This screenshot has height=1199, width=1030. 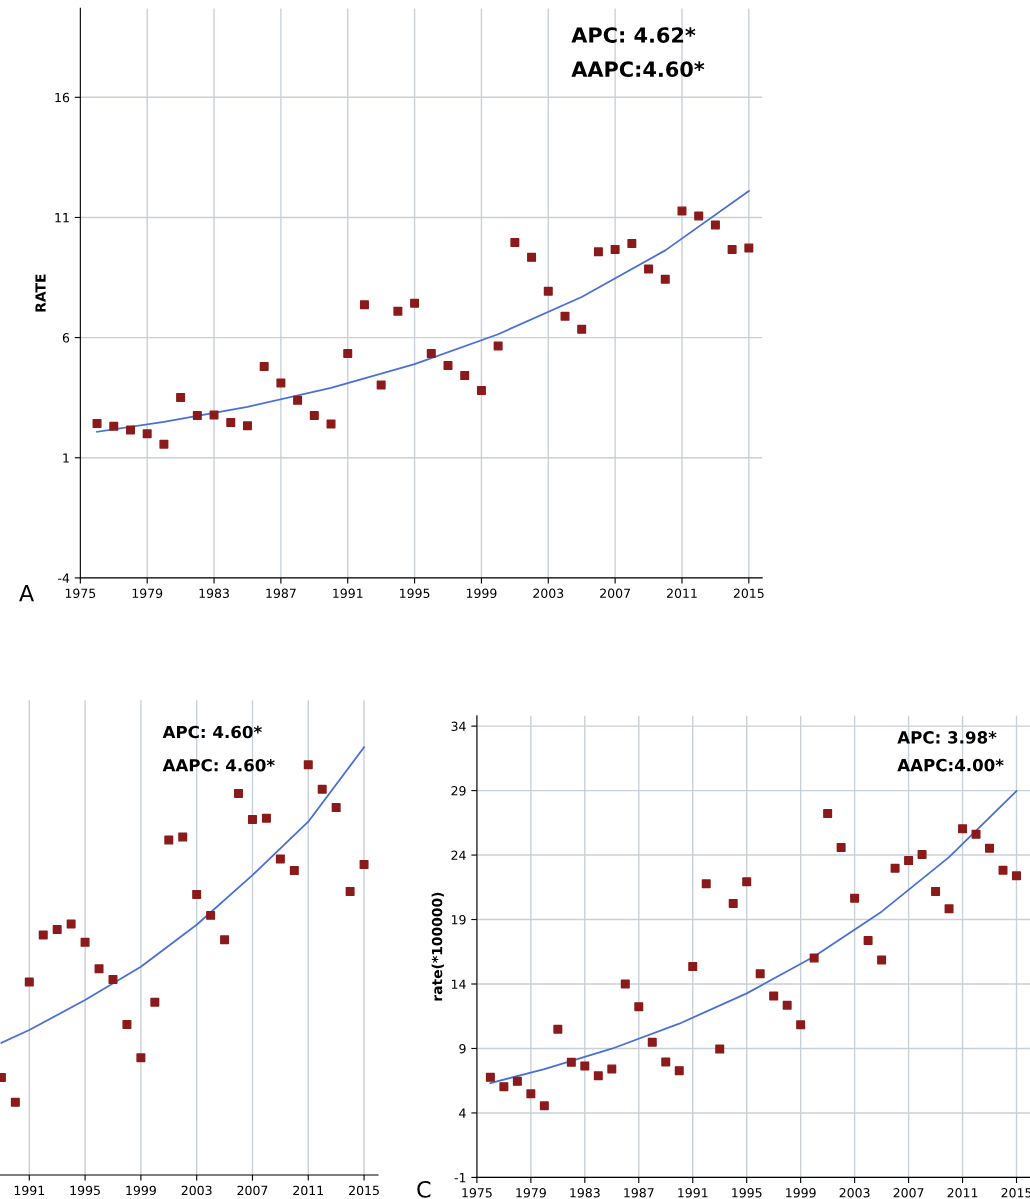 I want to click on y-tick-label: -4, so click(x=64, y=578).